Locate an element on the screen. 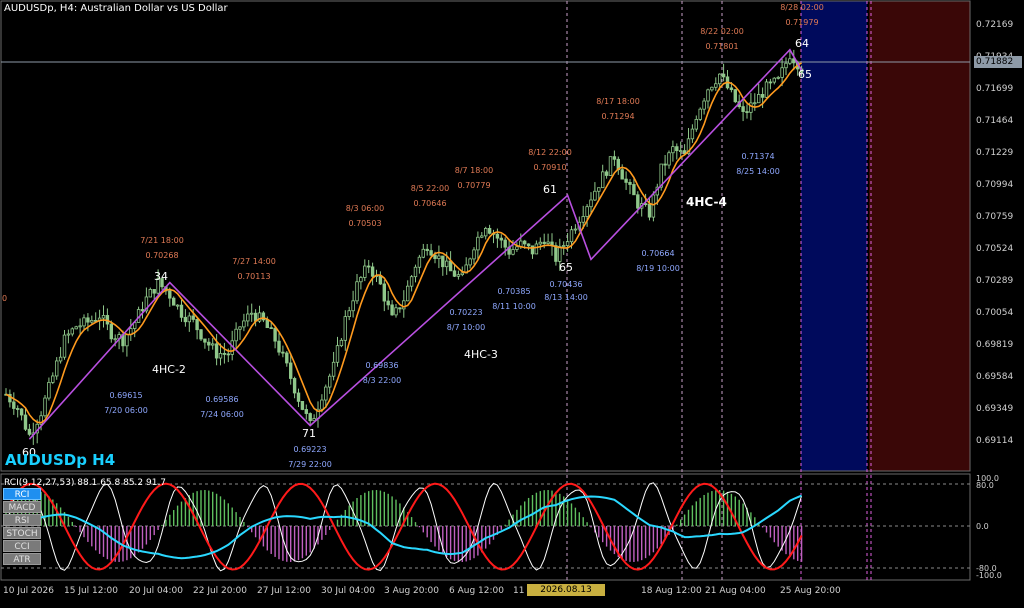 The image size is (1024, 608). rci-button: RCI is located at coordinates (22, 494).